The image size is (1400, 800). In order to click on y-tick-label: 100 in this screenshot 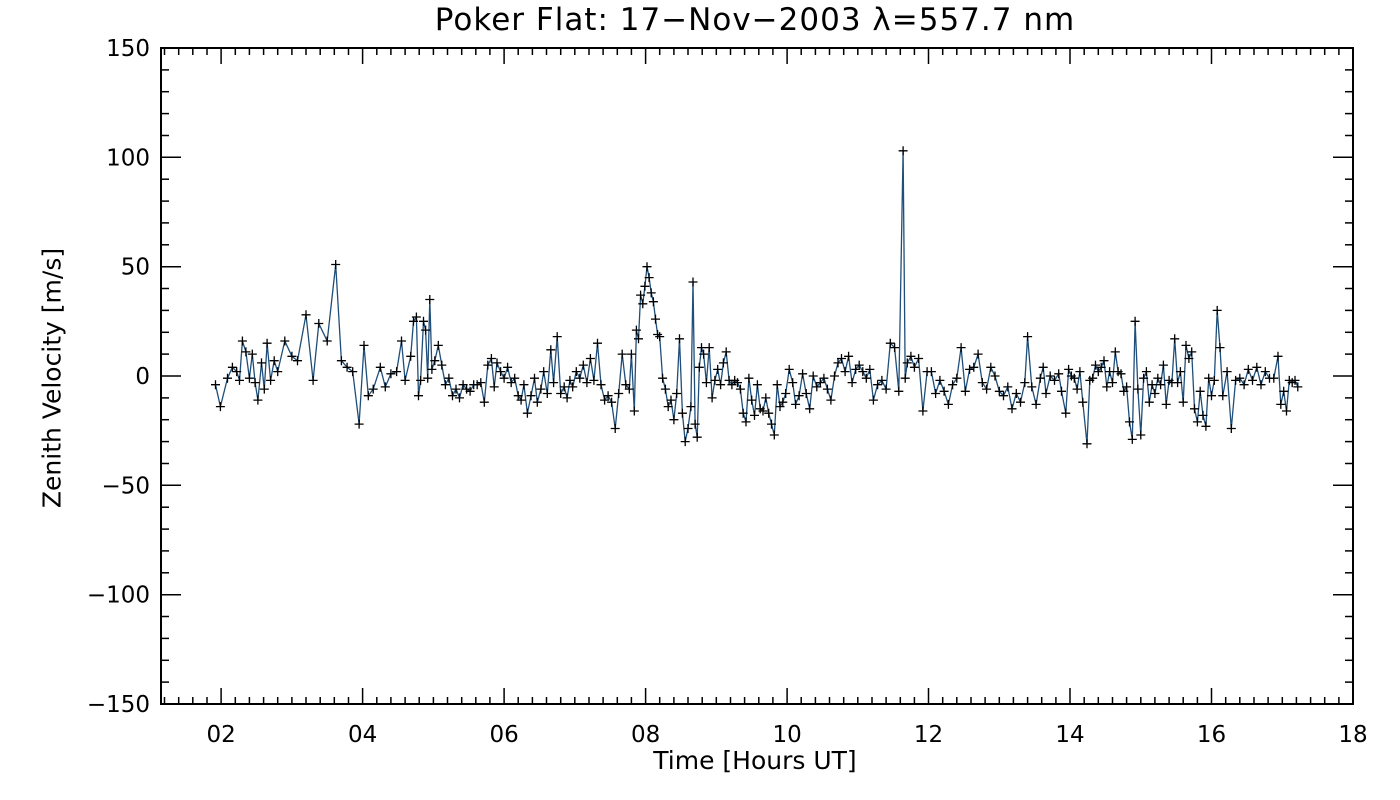, I will do `click(128, 158)`.